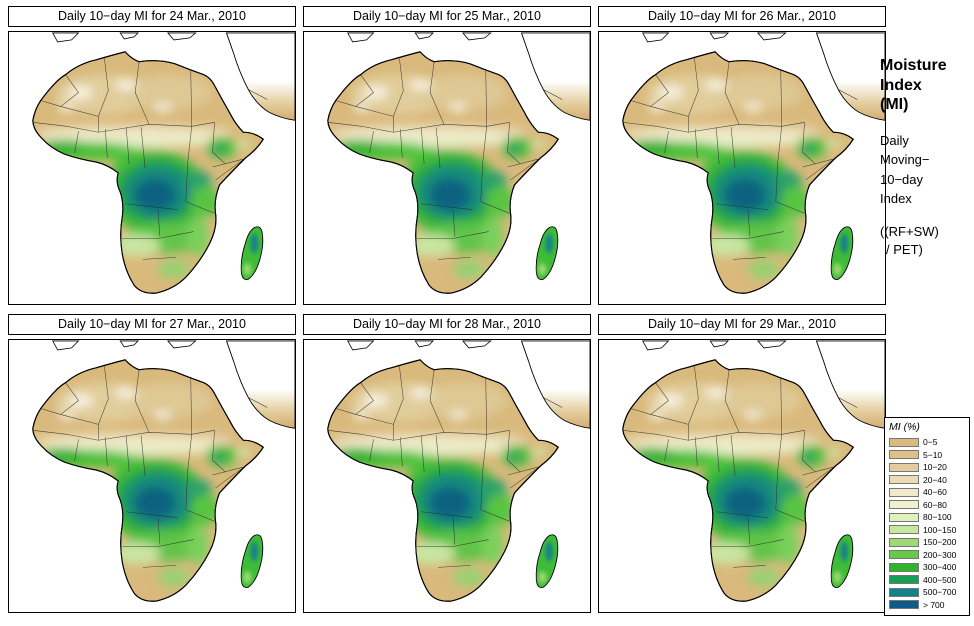 This screenshot has height=626, width=974. I want to click on legend-row: > 700, so click(927, 605).